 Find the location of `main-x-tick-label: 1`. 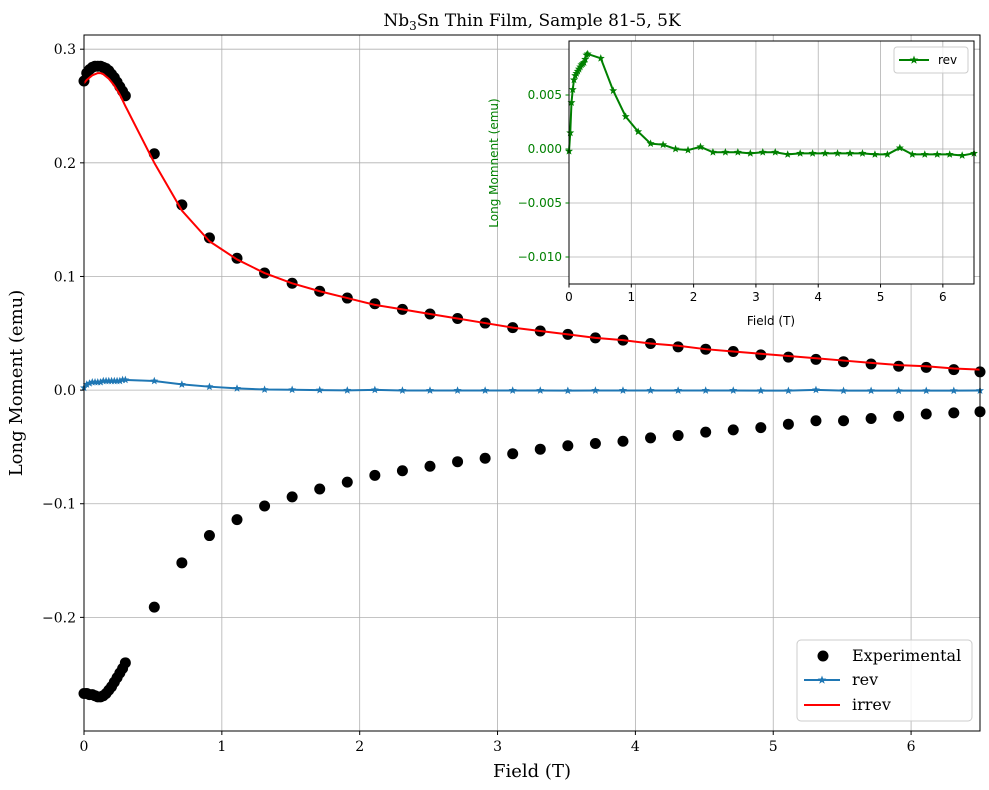

main-x-tick-label: 1 is located at coordinates (221, 747).